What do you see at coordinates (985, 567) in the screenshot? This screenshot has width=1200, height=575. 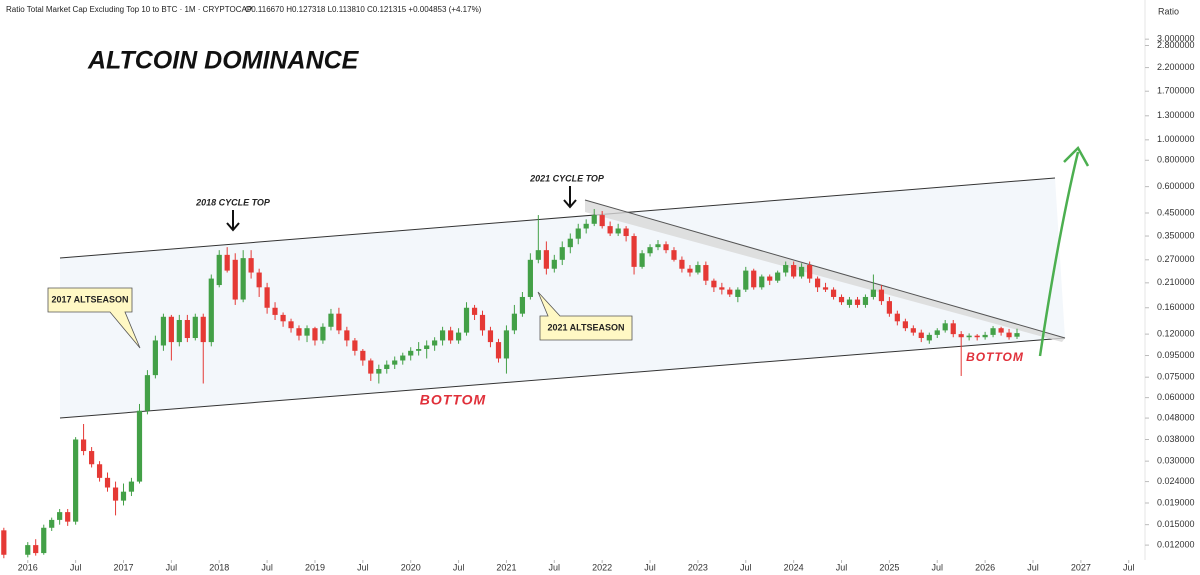 I see `x-tick-label: 2026` at bounding box center [985, 567].